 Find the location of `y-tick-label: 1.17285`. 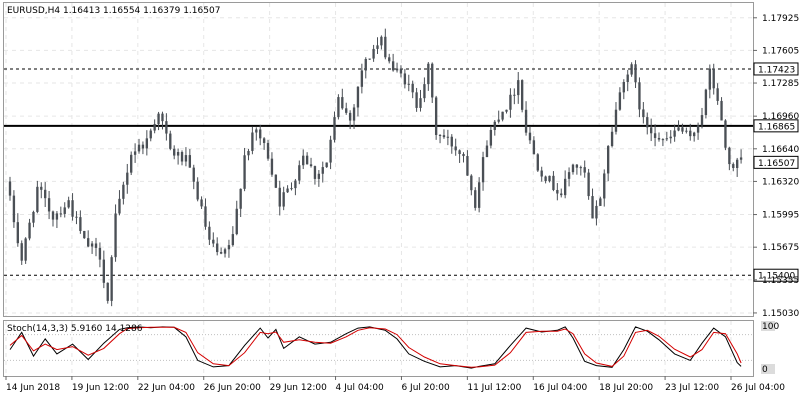

y-tick-label: 1.17285 is located at coordinates (780, 84).